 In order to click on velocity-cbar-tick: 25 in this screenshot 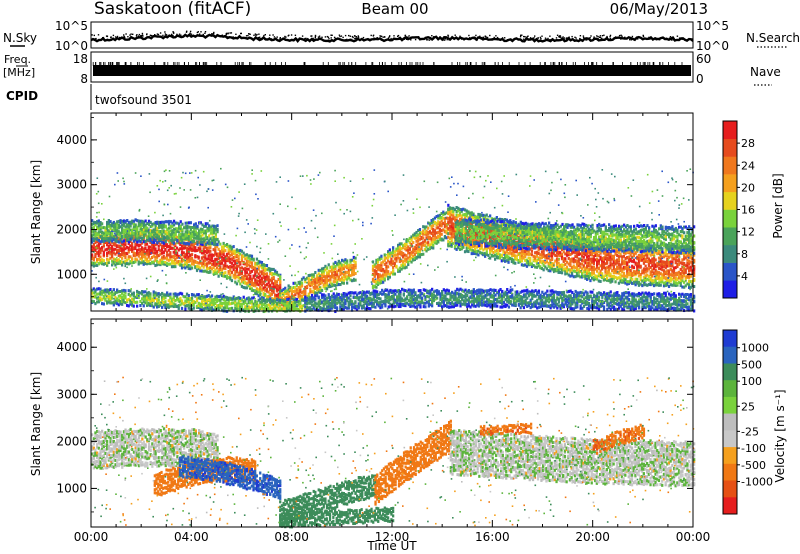, I will do `click(748, 406)`.